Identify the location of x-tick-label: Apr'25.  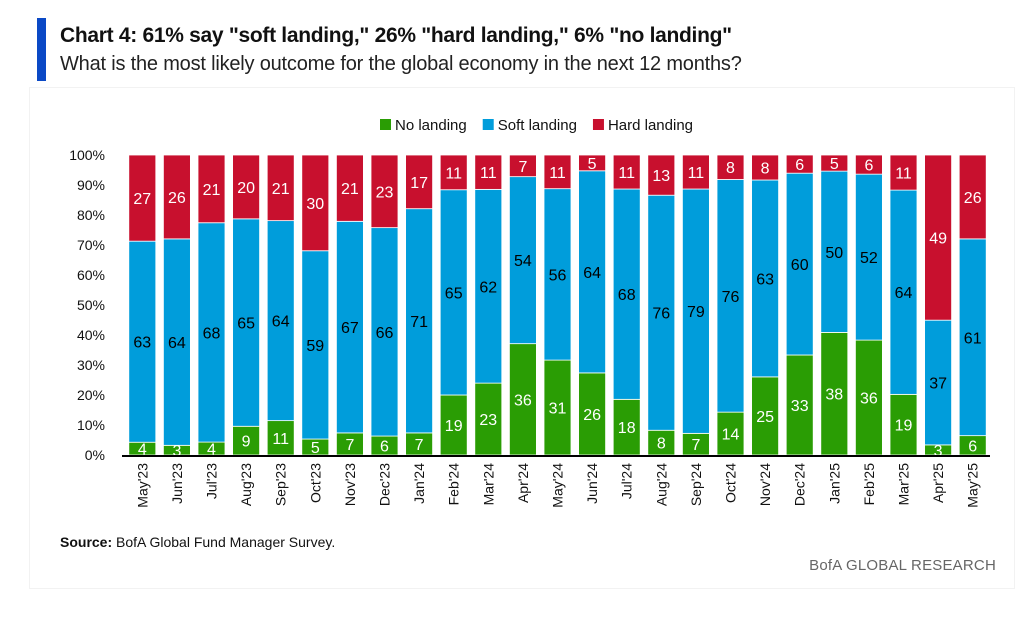
(938, 483).